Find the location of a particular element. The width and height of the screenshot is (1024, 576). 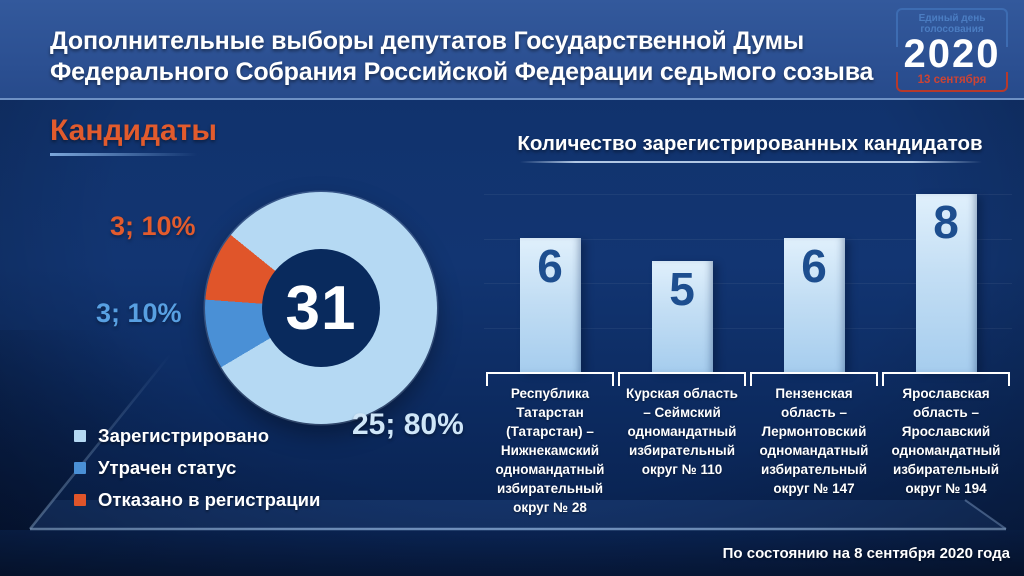

pie-callout-lost-status: 3; 10% is located at coordinates (139, 313).